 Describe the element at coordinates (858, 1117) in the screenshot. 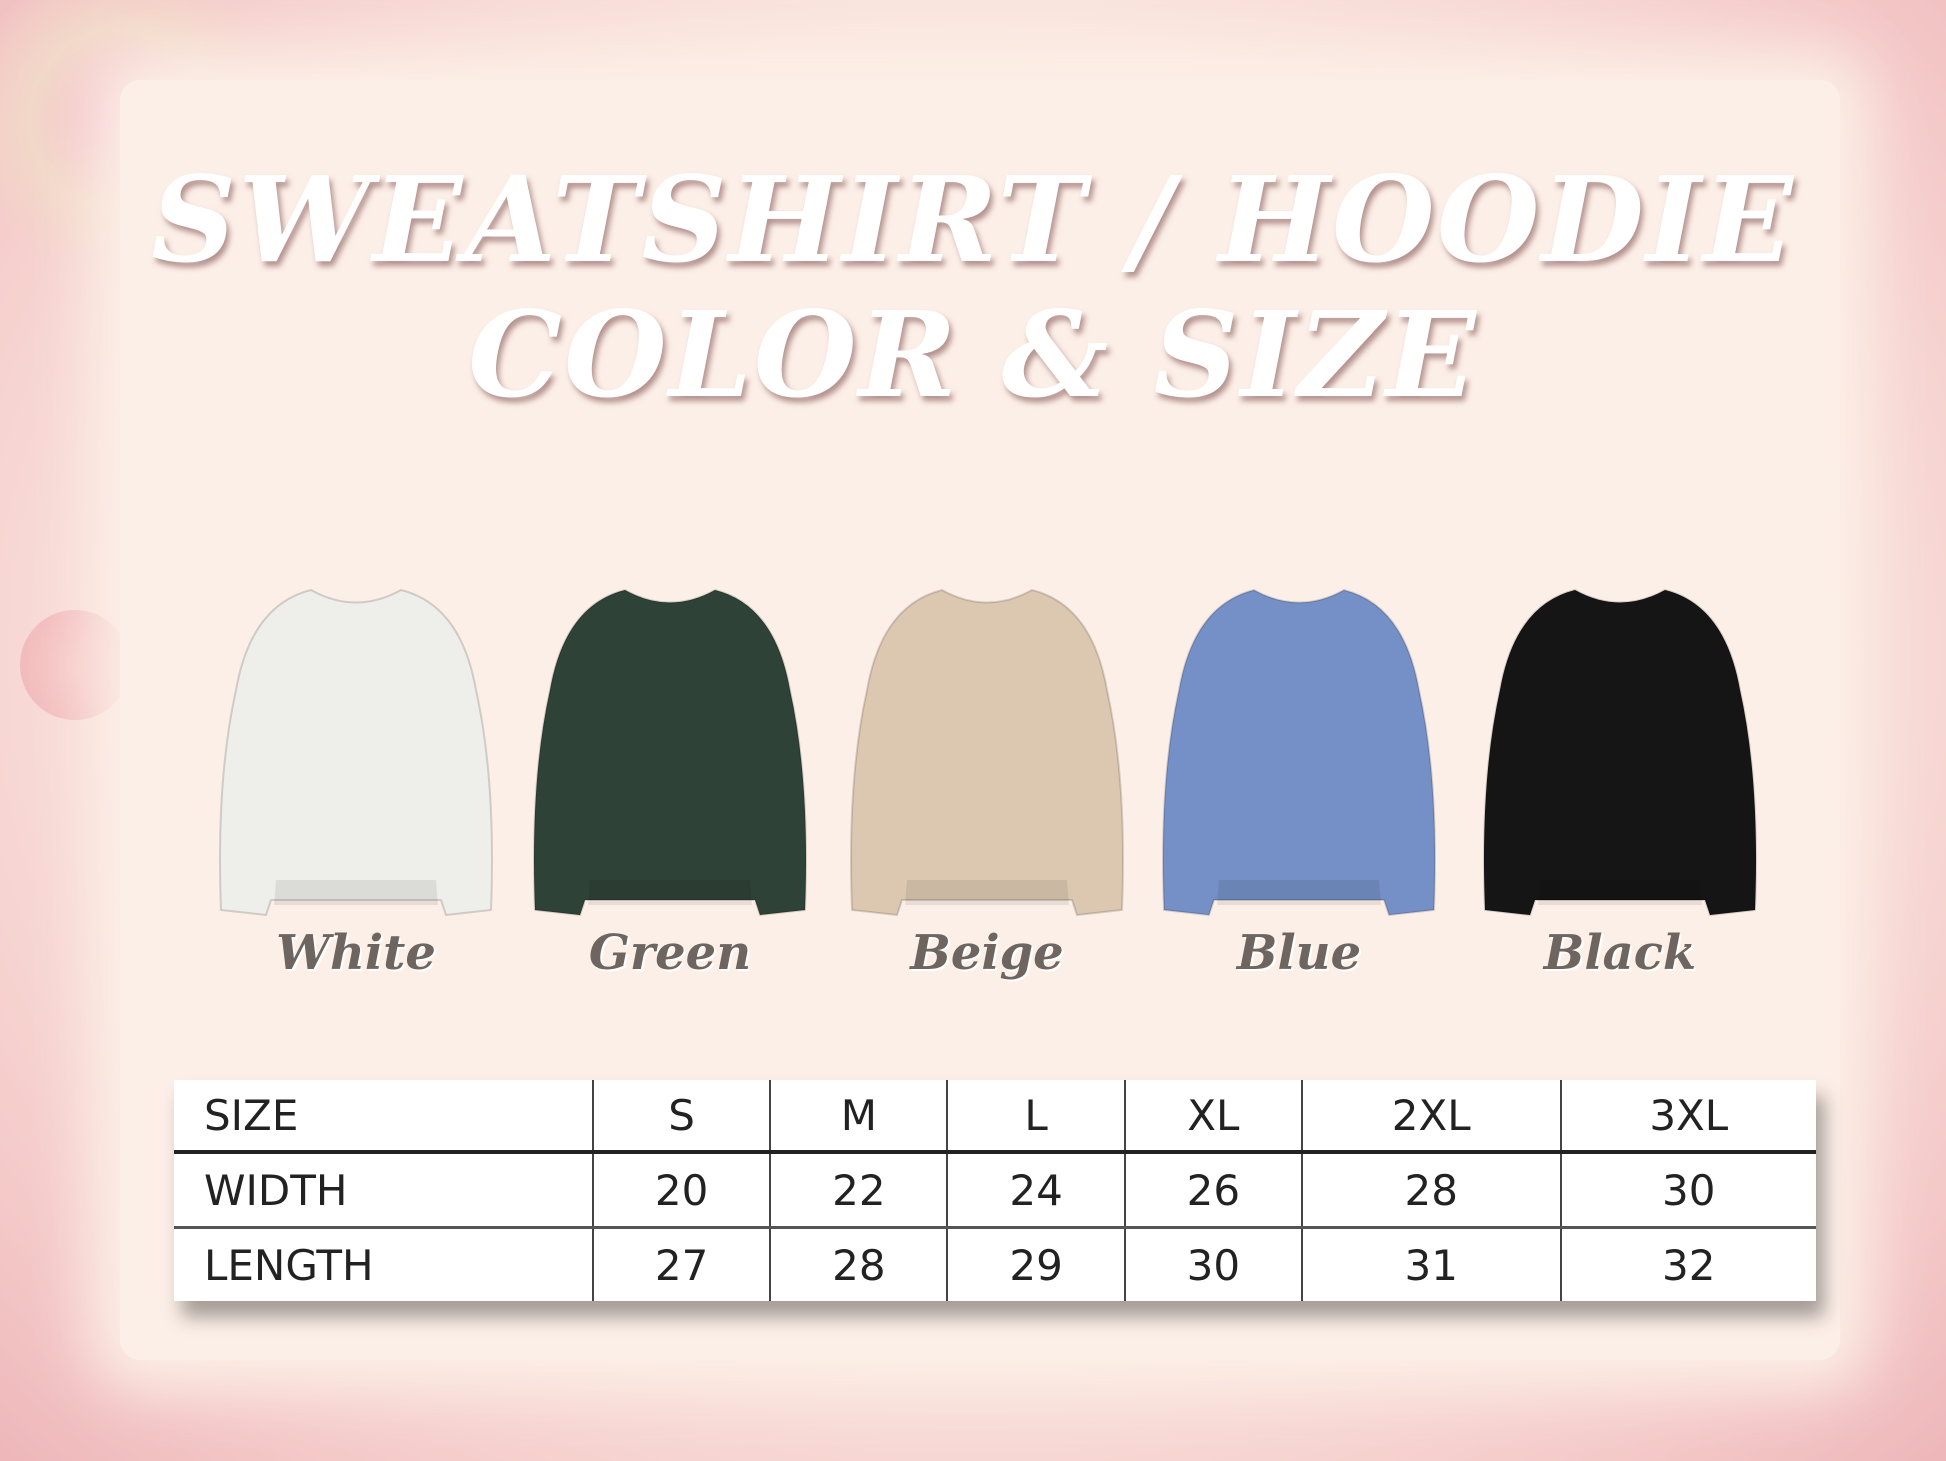

I see `size-header-cell: M` at that location.